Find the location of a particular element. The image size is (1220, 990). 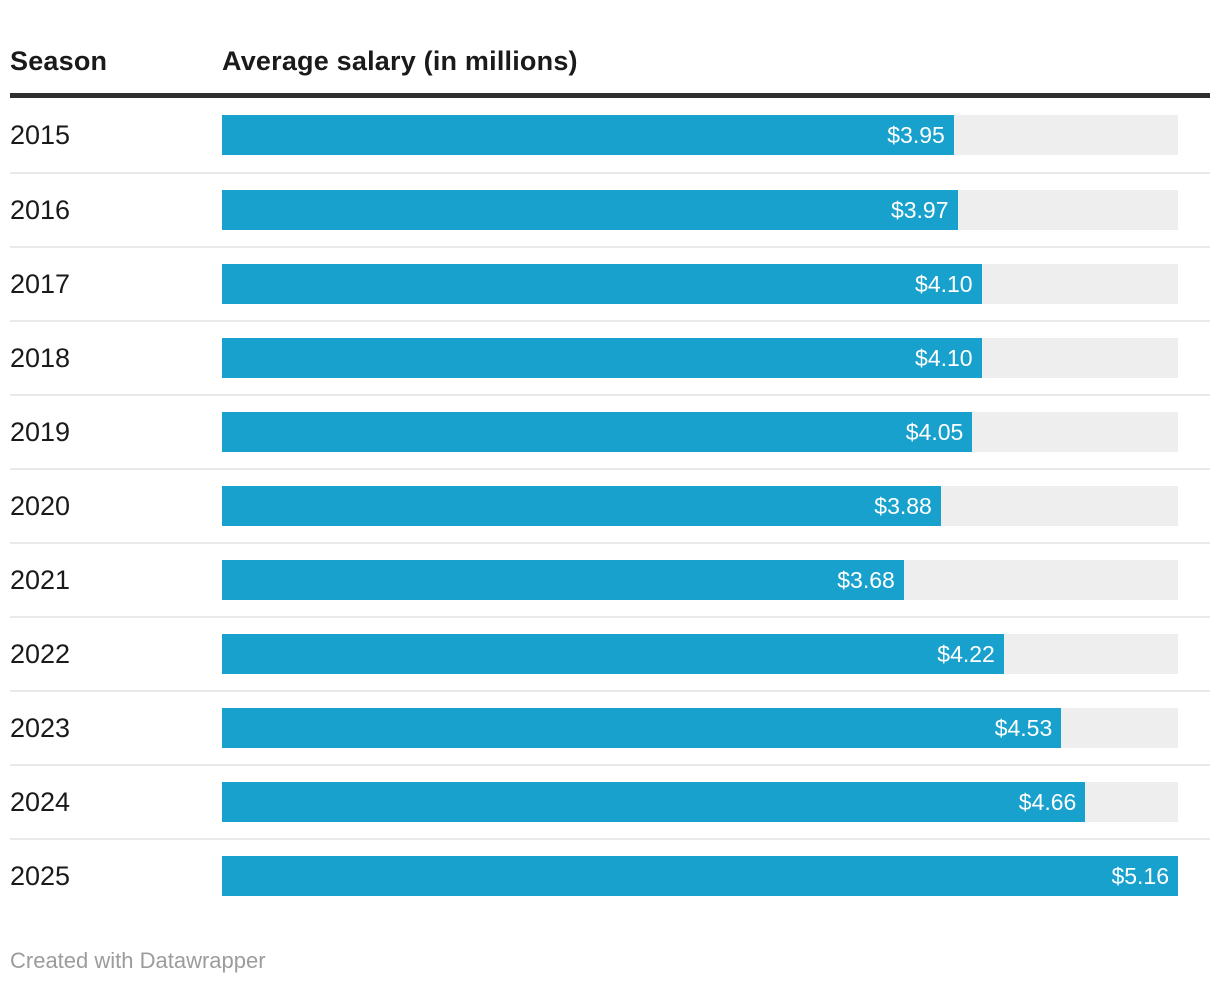

bar-track: $3.88 is located at coordinates (700, 506).